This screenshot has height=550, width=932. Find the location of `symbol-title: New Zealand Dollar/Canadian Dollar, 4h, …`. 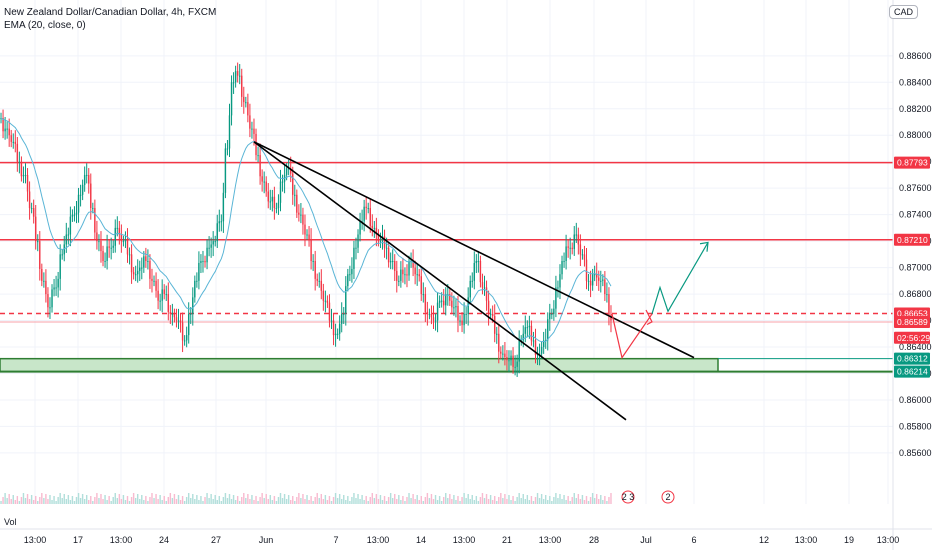

symbol-title: New Zealand Dollar/Canadian Dollar, 4h, … is located at coordinates (110, 12).